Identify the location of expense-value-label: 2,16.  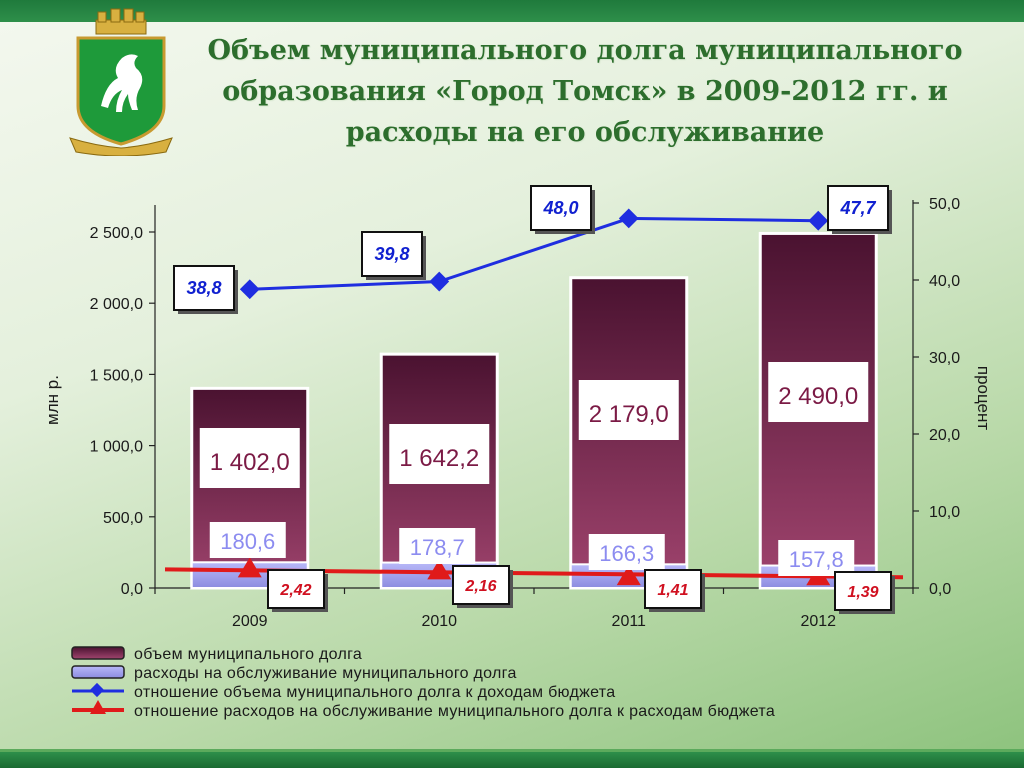
(480, 586).